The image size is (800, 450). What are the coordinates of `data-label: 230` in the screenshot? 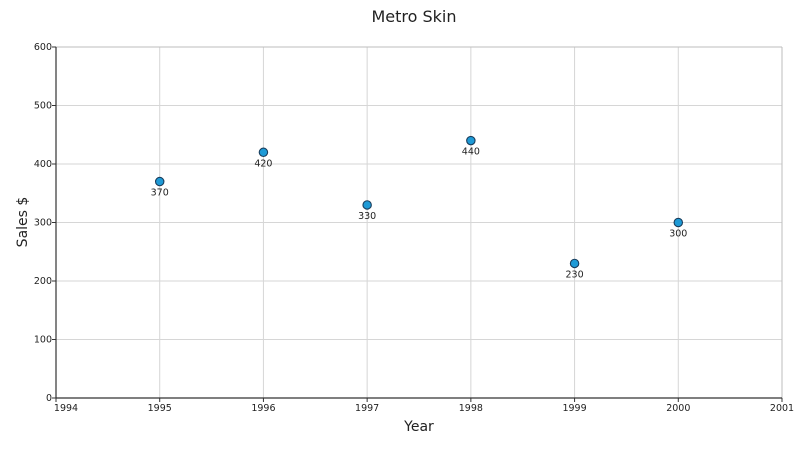 It's located at (575, 274).